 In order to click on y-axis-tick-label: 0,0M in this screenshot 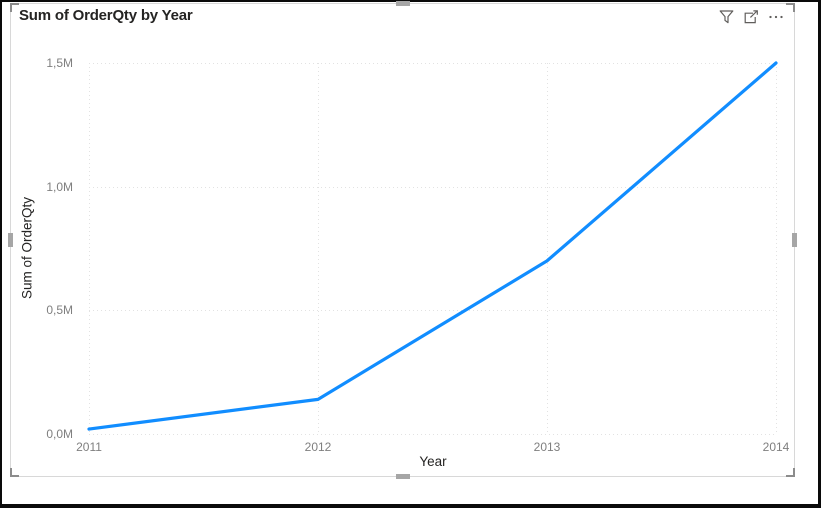, I will do `click(59, 434)`.